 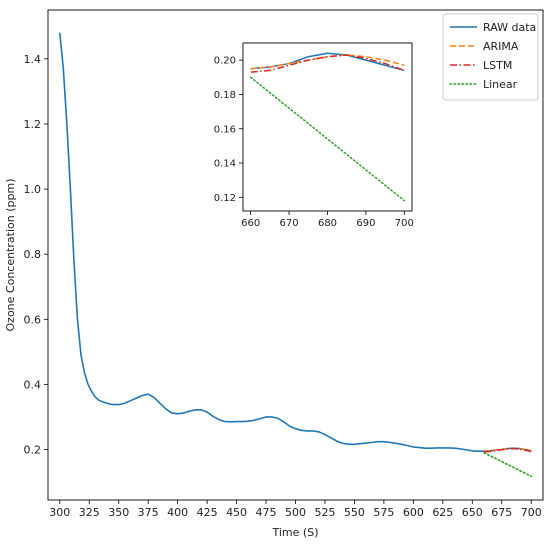 What do you see at coordinates (324, 512) in the screenshot?
I see `x-tick-label: 525` at bounding box center [324, 512].